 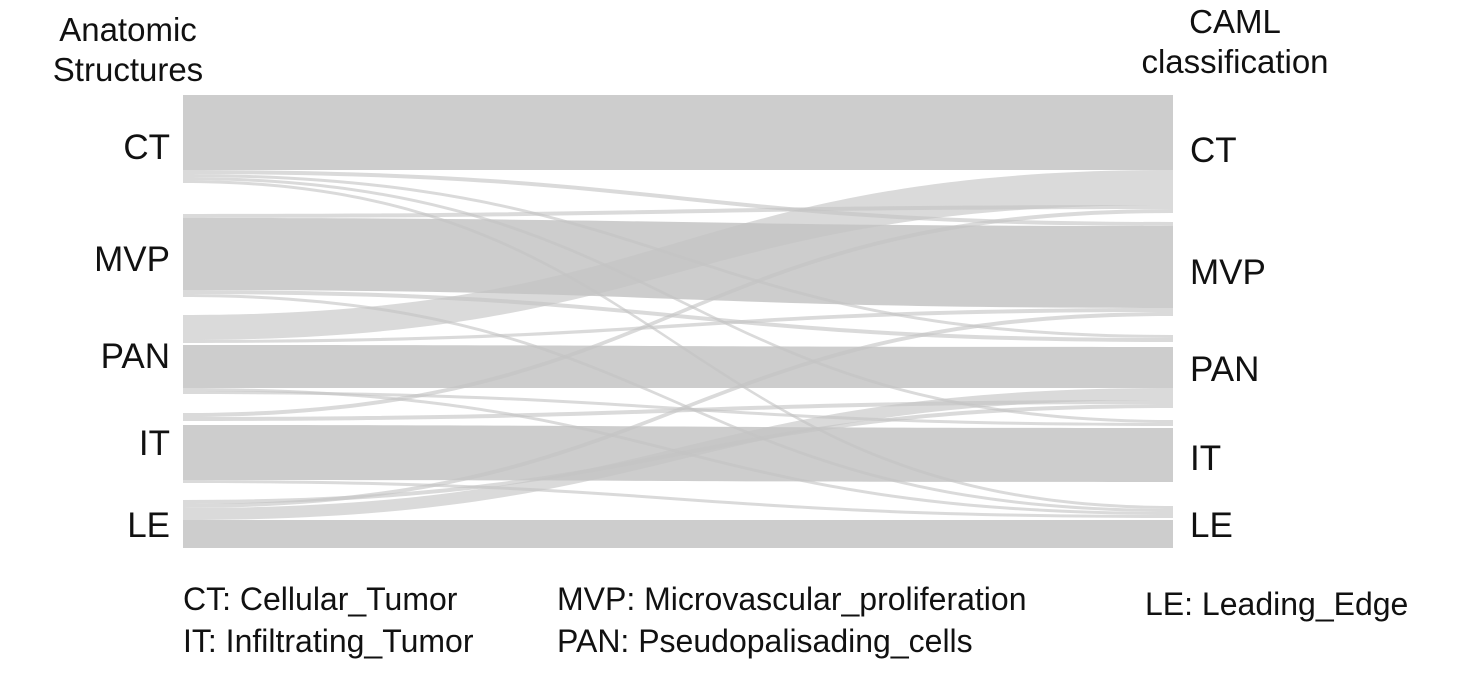 I want to click on legend-le: LE: Leading_Edge, so click(x=1277, y=604).